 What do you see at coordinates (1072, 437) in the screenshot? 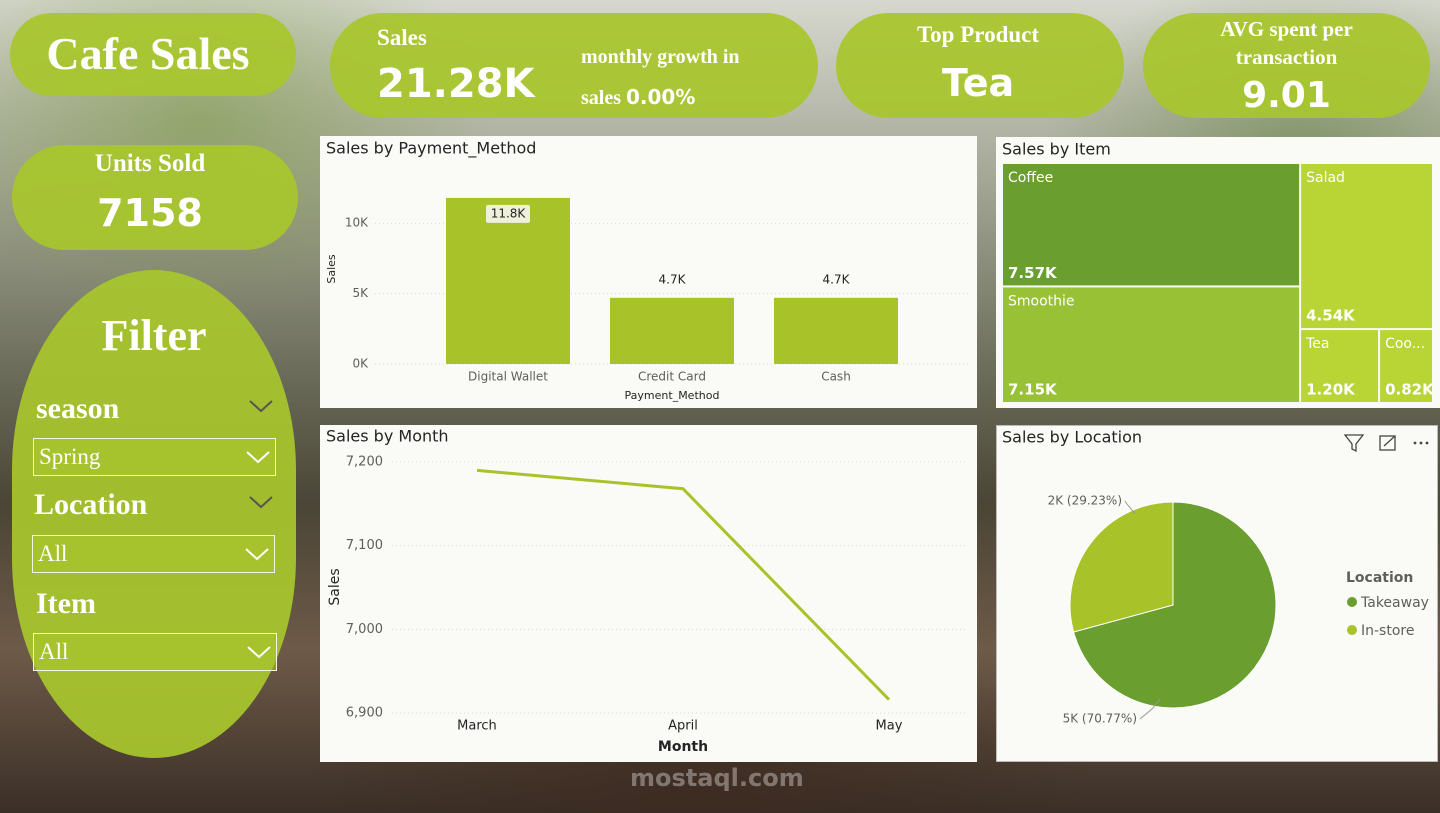
I see `chart-title: Sales by Location` at bounding box center [1072, 437].